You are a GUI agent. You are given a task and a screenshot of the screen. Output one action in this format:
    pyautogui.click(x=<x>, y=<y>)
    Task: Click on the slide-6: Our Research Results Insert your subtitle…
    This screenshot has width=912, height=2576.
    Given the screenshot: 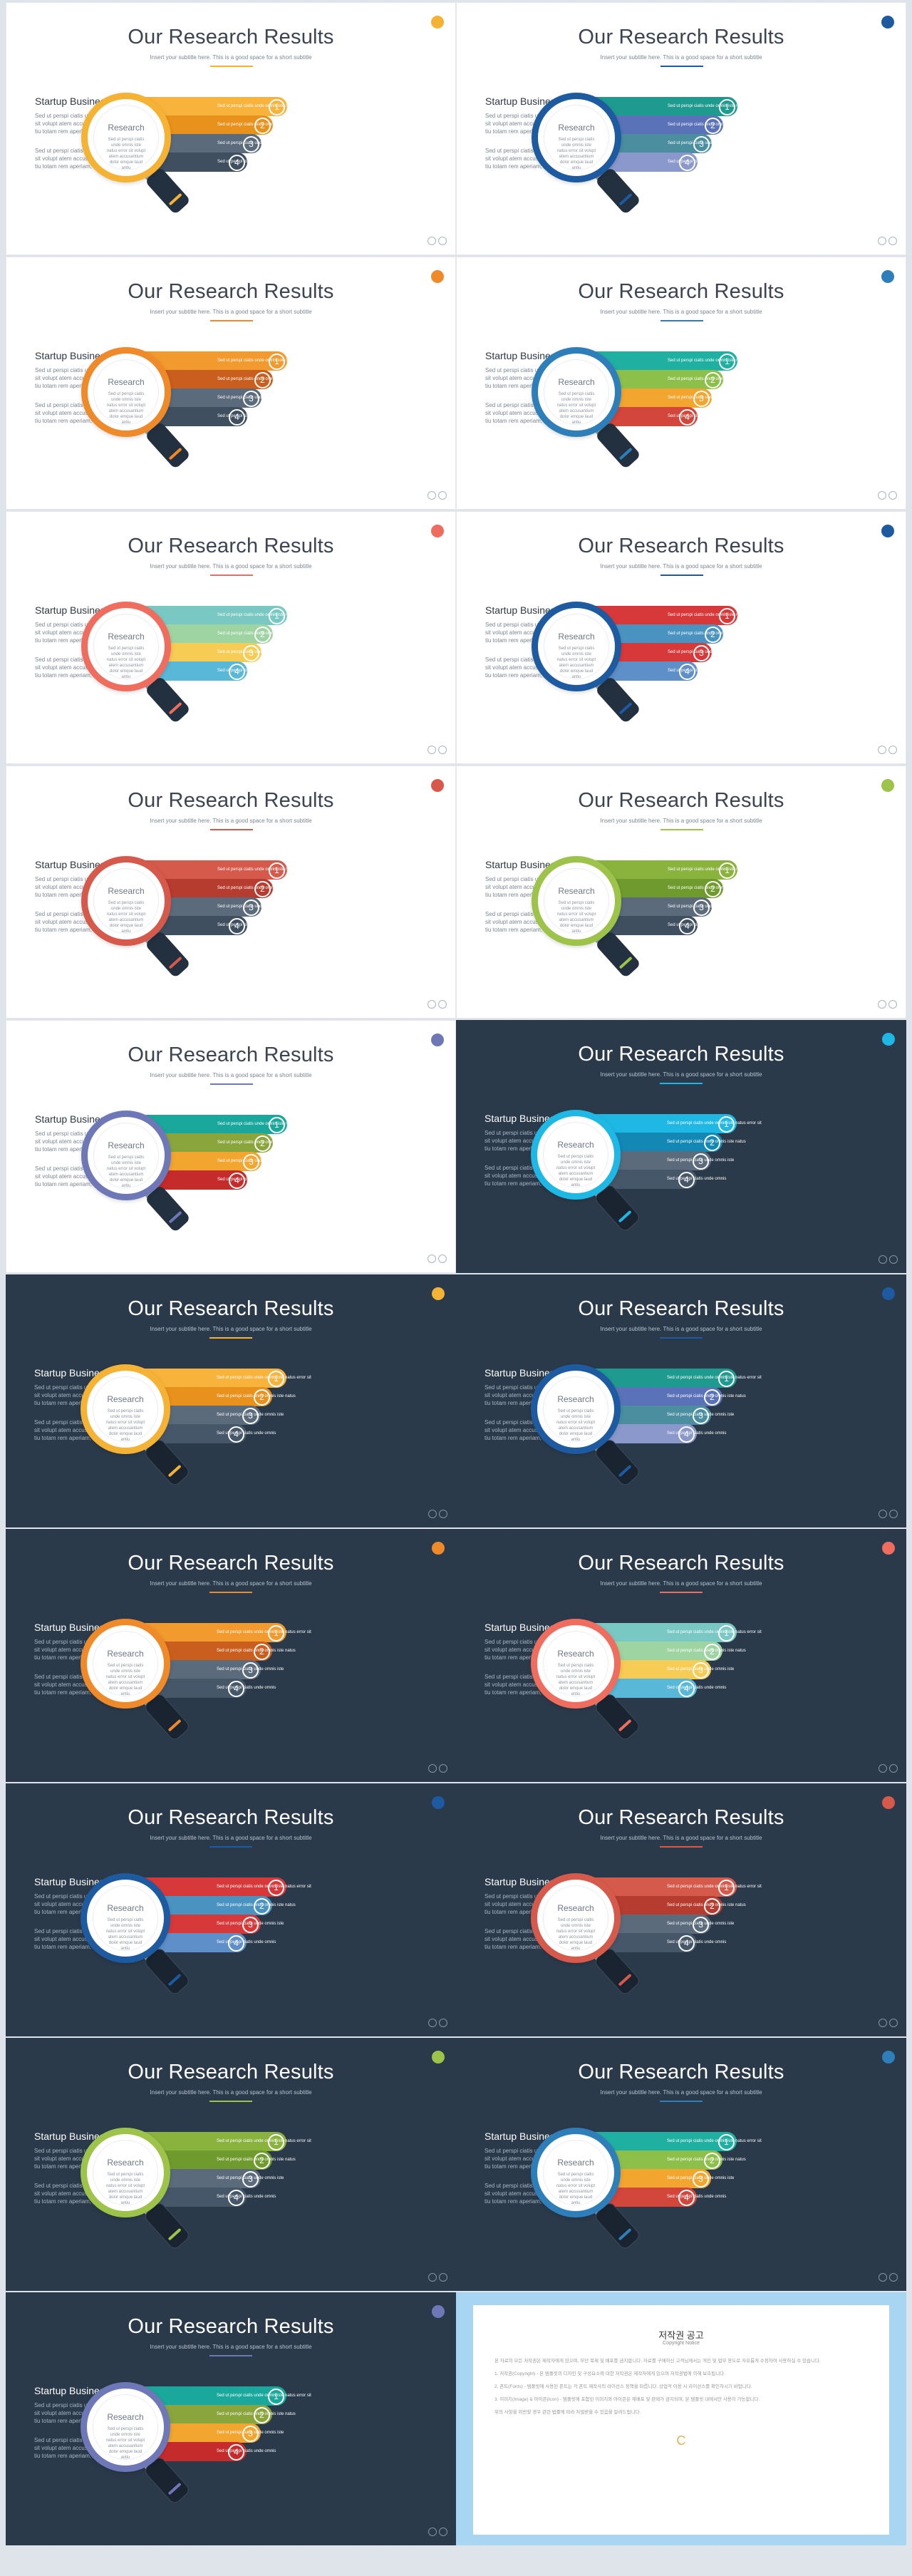 What is the action you would take?
    pyautogui.click(x=681, y=637)
    